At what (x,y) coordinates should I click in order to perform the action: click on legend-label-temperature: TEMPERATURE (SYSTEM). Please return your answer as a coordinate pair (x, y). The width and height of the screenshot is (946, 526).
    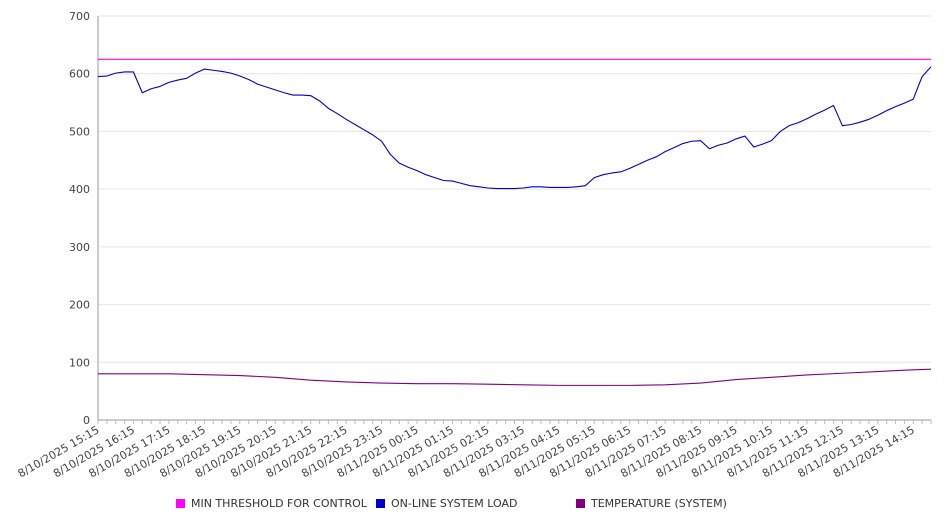
    Looking at the image, I should click on (659, 503).